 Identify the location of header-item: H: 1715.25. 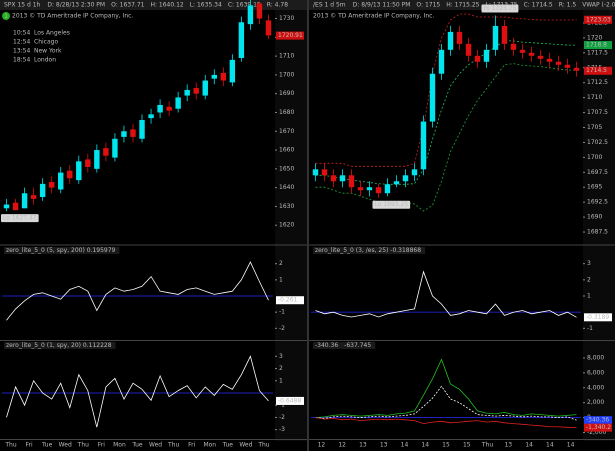
(462, 5).